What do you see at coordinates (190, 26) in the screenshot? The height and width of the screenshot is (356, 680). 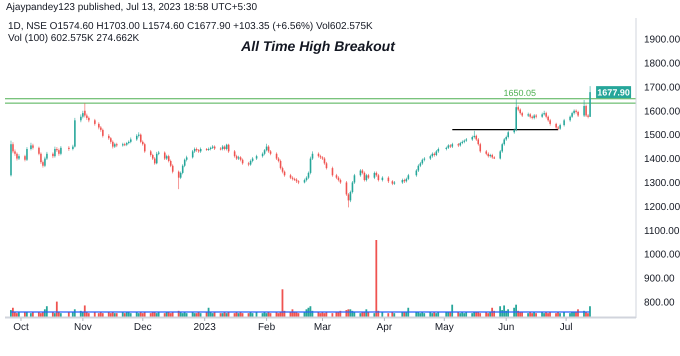 I see `chart-subtitle: 1D, NSE O1574.60 H1703.00 L1574.60 C1677.90 +103.35 (+6.56%) Vol602.575K` at bounding box center [190, 26].